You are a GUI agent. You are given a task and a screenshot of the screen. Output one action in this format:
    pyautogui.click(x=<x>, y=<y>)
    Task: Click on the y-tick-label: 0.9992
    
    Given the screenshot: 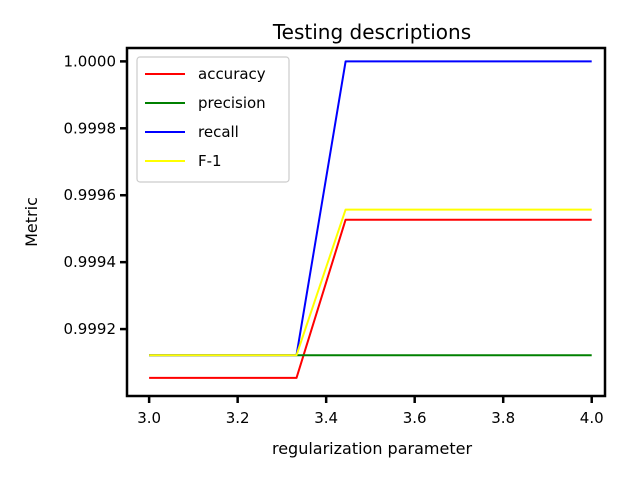 What is the action you would take?
    pyautogui.click(x=90, y=329)
    